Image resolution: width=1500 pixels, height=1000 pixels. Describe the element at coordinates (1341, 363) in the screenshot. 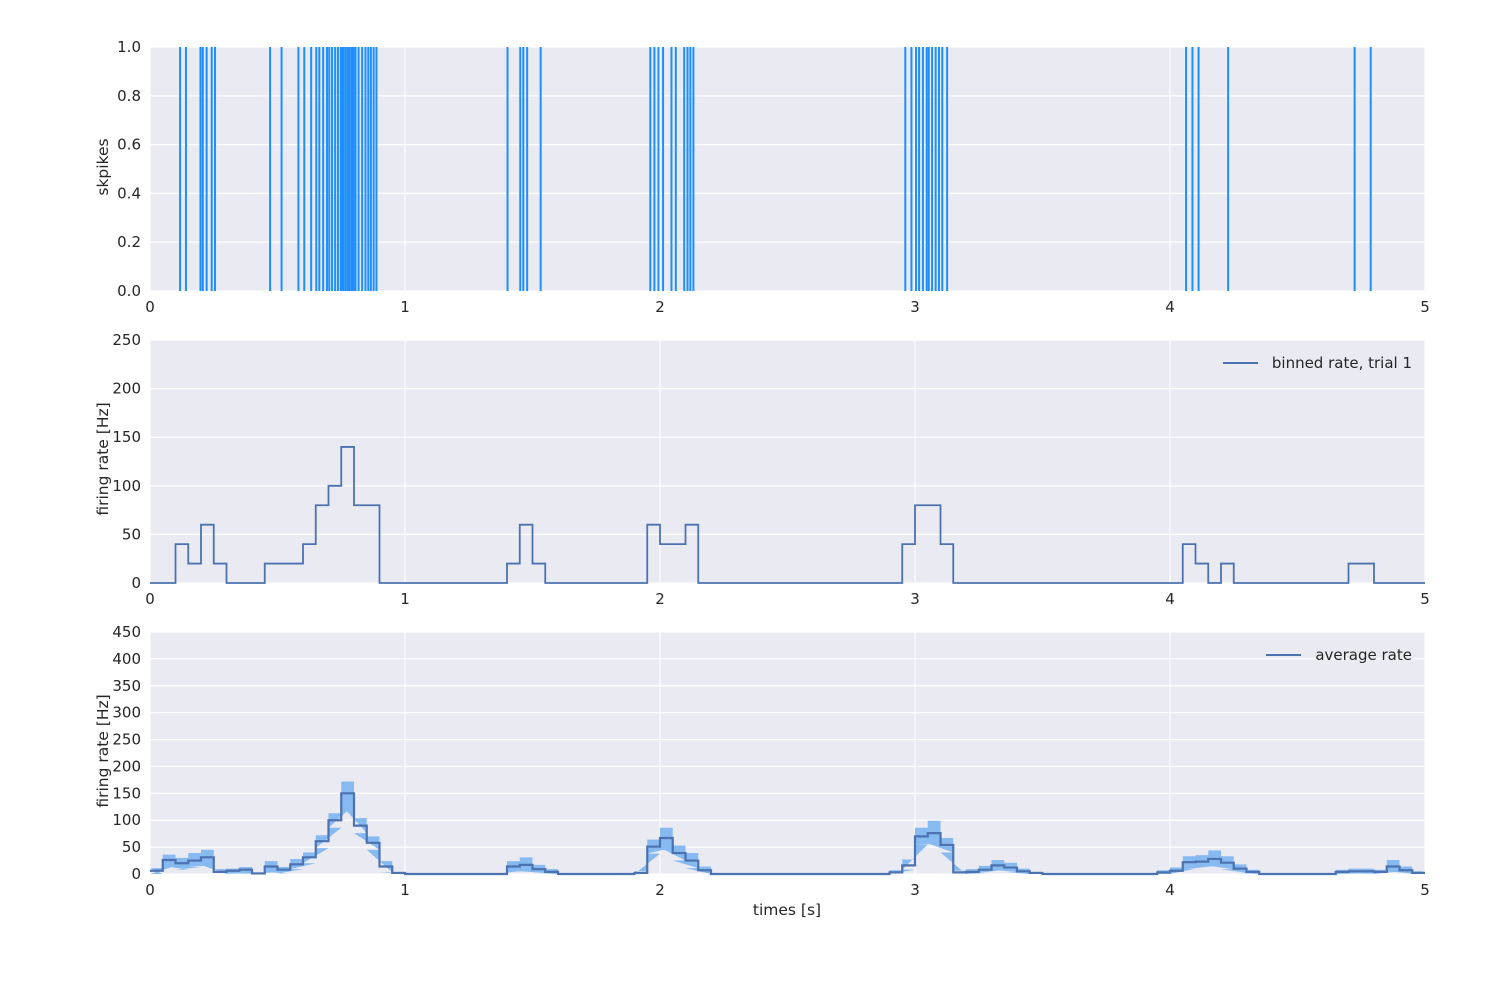

I see `legend-label: binned rate, trial 1` at that location.